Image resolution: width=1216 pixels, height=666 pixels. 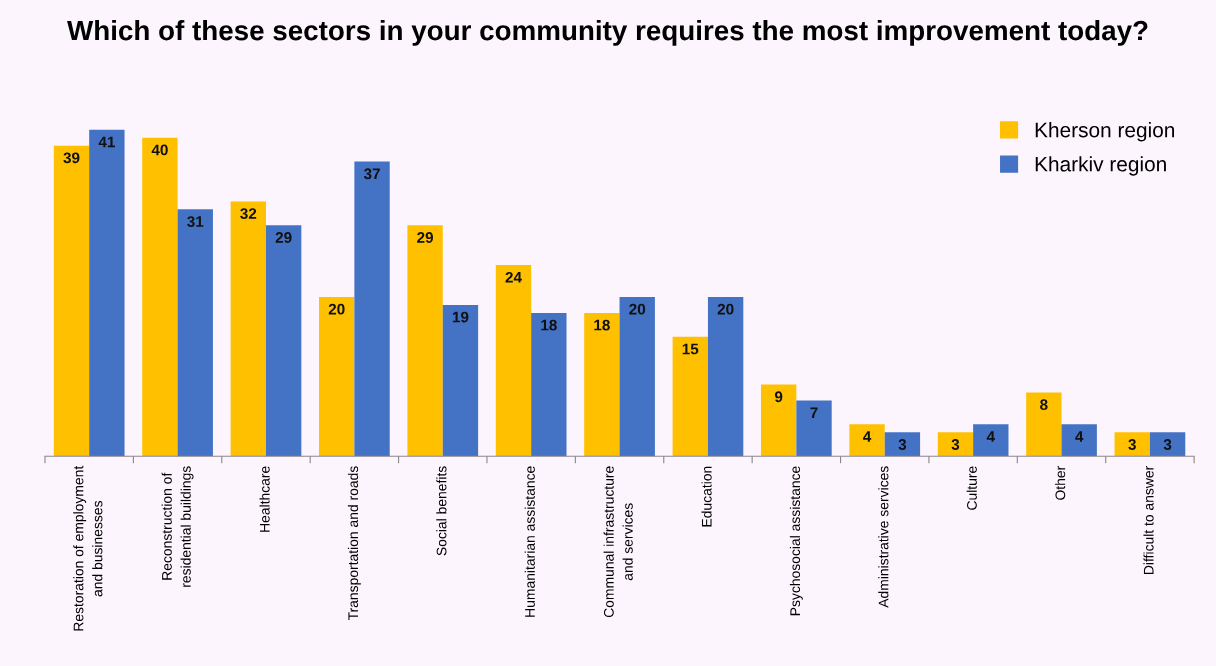 What do you see at coordinates (88, 548) in the screenshot?
I see `x-tick-label: Restoration of employment and businesses` at bounding box center [88, 548].